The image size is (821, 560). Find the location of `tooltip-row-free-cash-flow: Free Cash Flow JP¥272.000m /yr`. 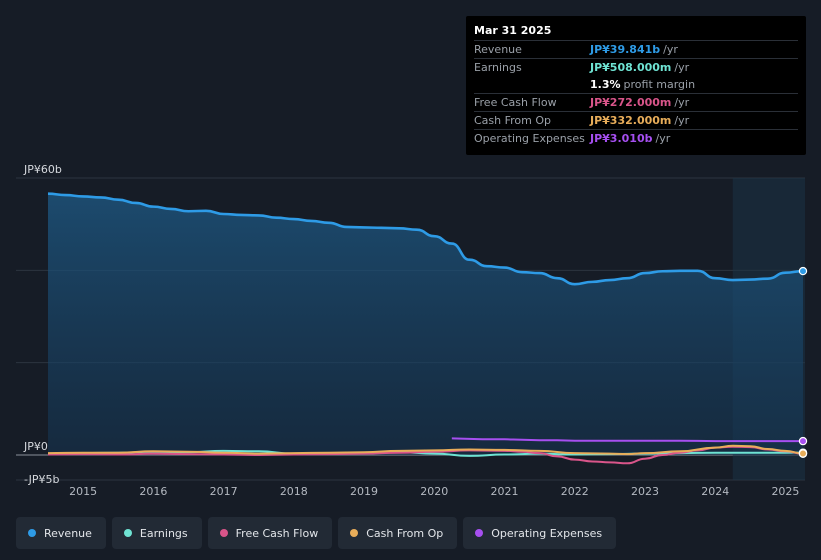

tooltip-row-free-cash-flow: Free Cash Flow JP¥272.000m /yr is located at coordinates (636, 102).